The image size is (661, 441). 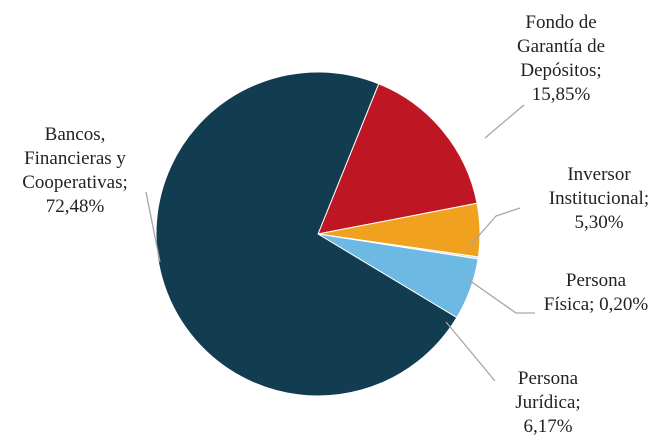 I want to click on slice-label-line: Física; 0,20%, so click(x=596, y=304).